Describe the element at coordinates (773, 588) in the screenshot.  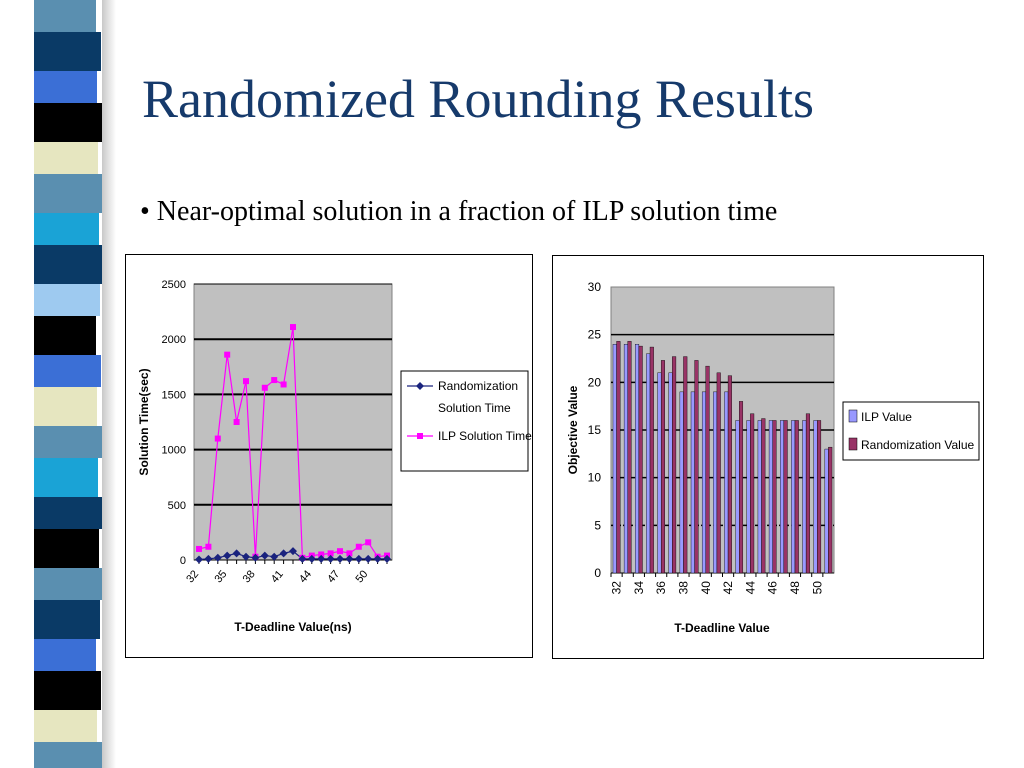
I see `x-tick-label: 46` at that location.